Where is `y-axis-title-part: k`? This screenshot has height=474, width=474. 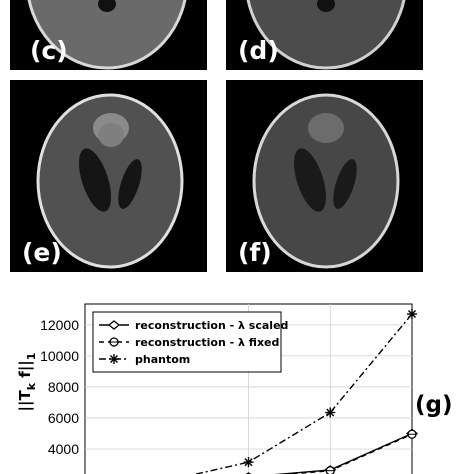 y-axis-title-part: k is located at coordinates (31, 386).